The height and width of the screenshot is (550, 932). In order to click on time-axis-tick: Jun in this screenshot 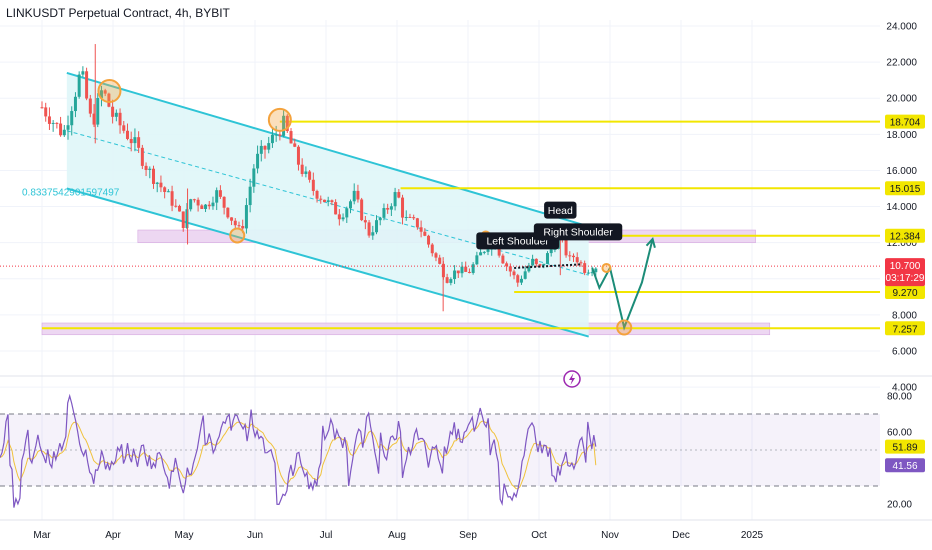, I will do `click(255, 535)`.